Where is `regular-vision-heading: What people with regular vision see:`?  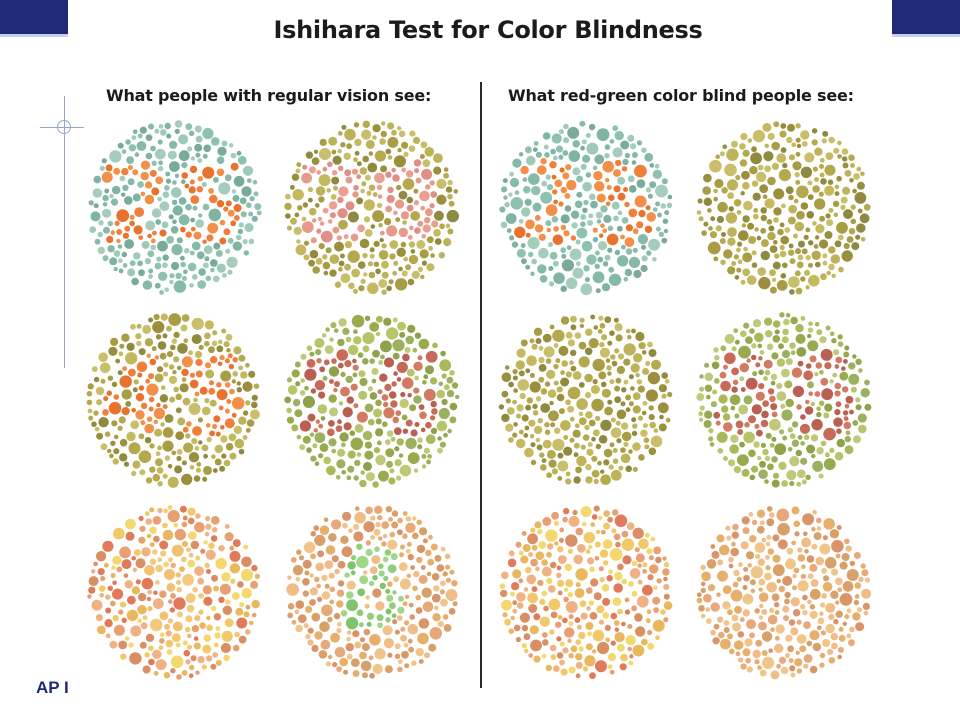
regular-vision-heading: What people with regular vision see: is located at coordinates (269, 95).